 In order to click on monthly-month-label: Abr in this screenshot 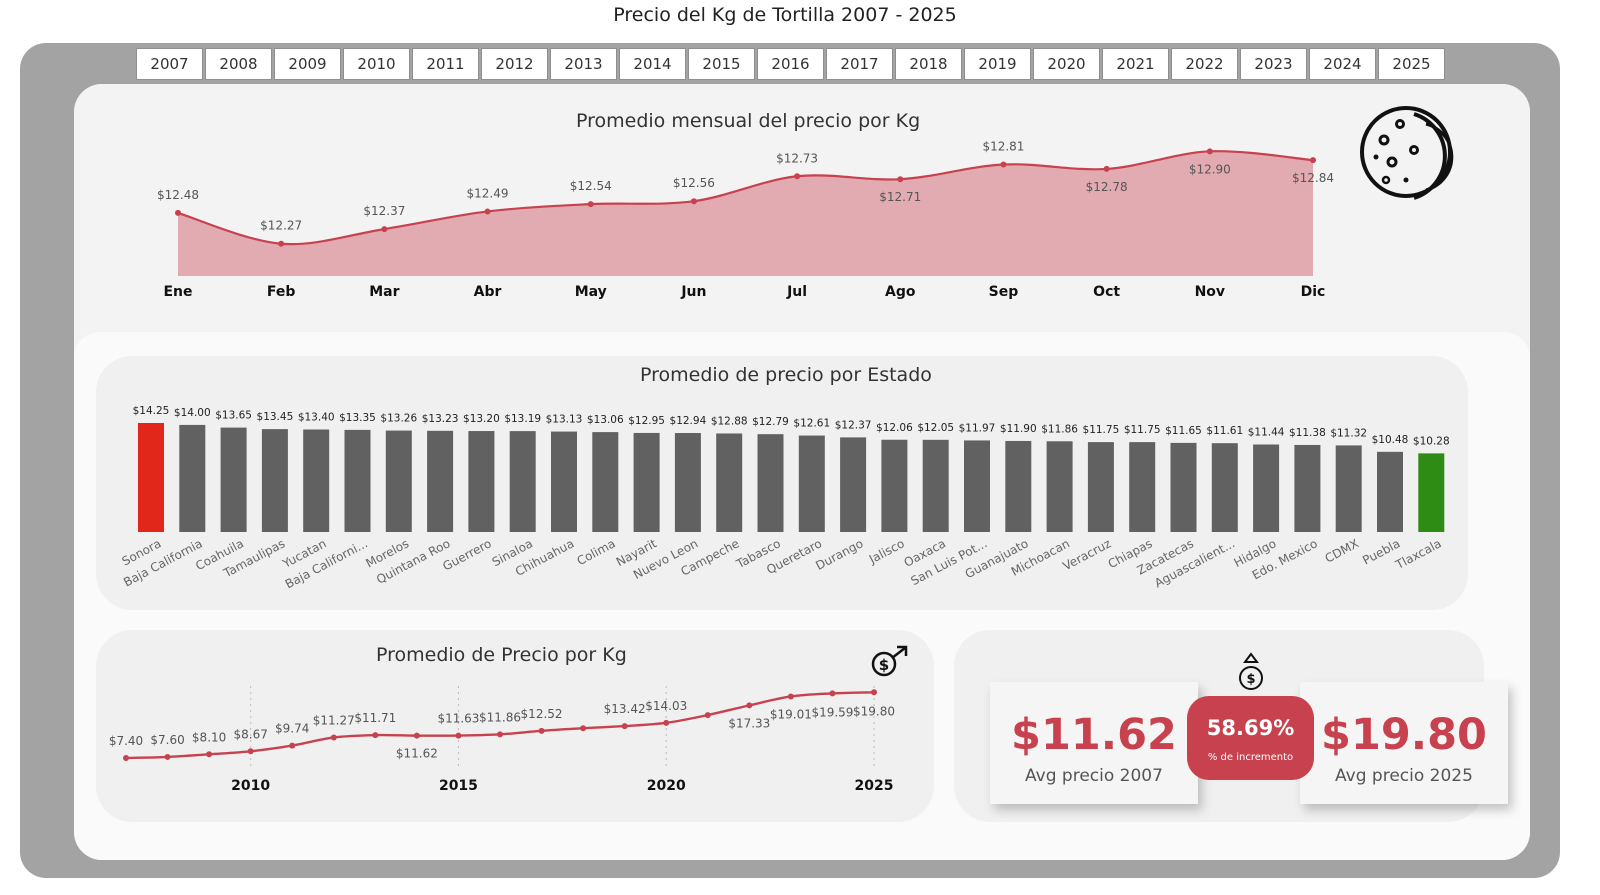, I will do `click(488, 292)`.